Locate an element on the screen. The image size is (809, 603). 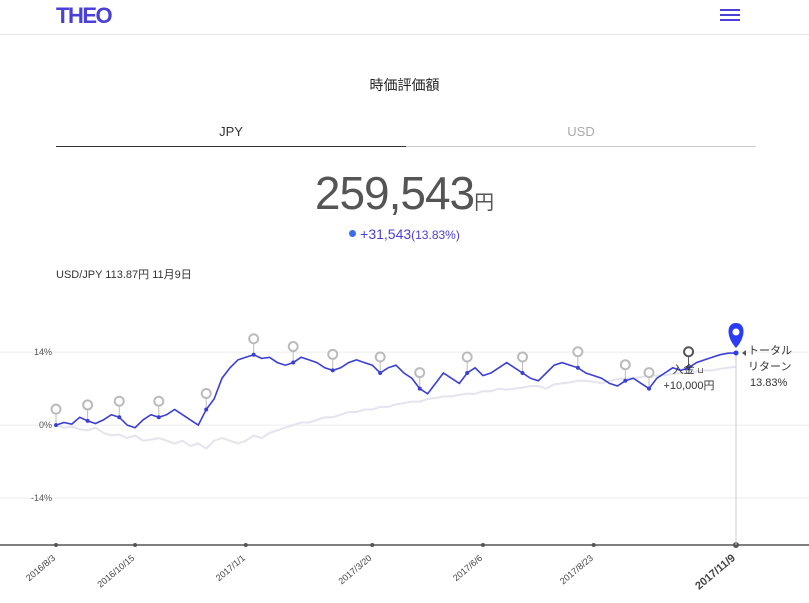
end-data-point is located at coordinates (736, 353).